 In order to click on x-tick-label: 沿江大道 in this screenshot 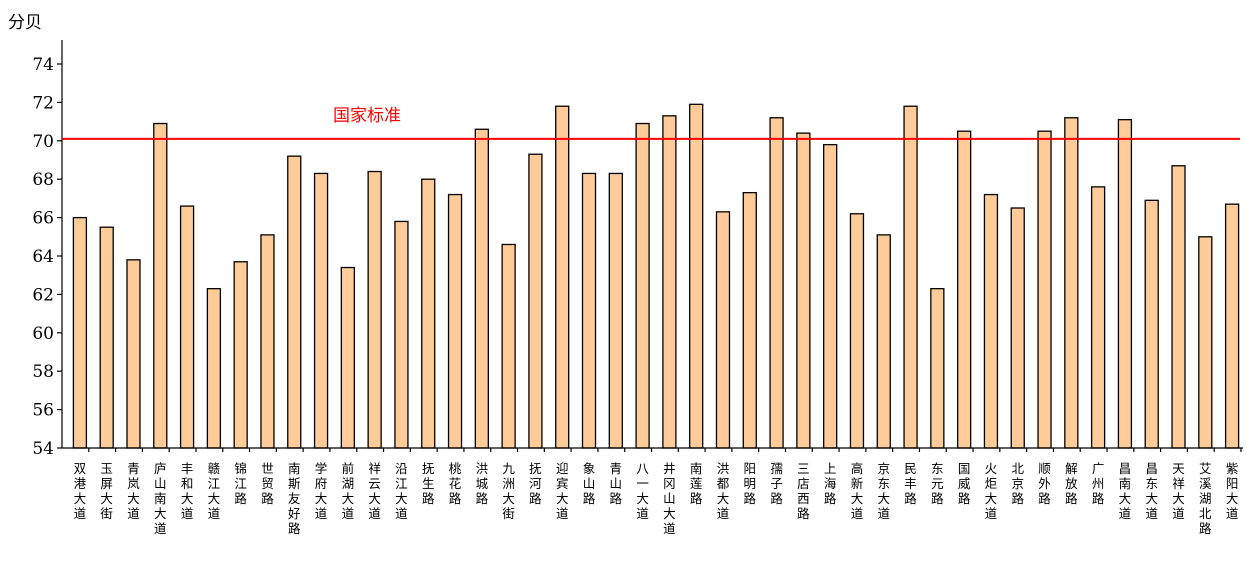, I will do `click(401, 491)`.